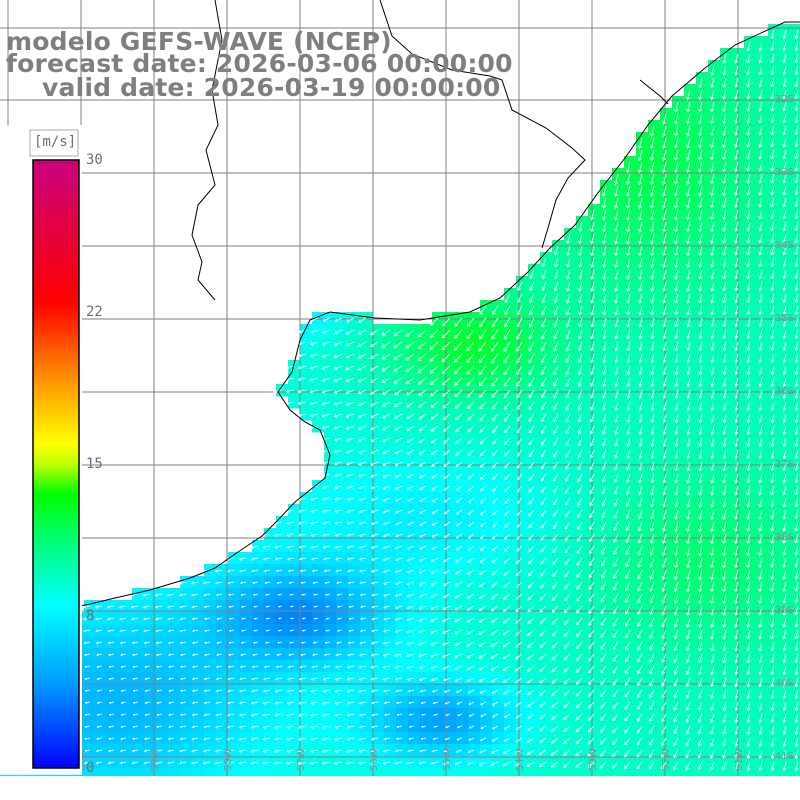  Describe the element at coordinates (784, 756) in the screenshot. I see `lat-label: 41S` at that location.